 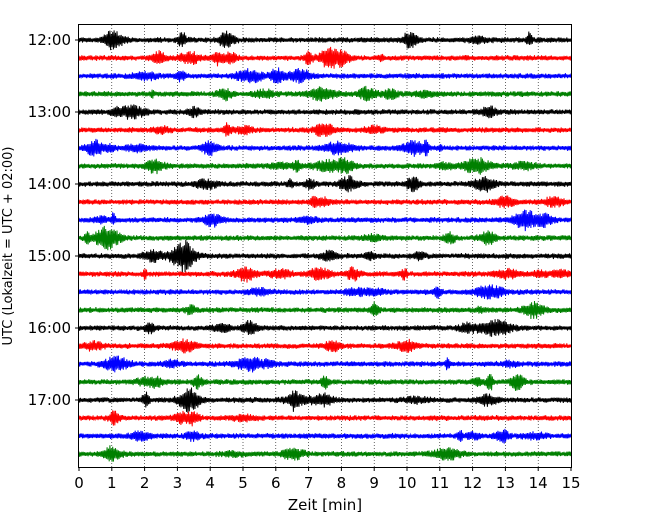 I want to click on x-tick-label: 13, so click(x=505, y=483).